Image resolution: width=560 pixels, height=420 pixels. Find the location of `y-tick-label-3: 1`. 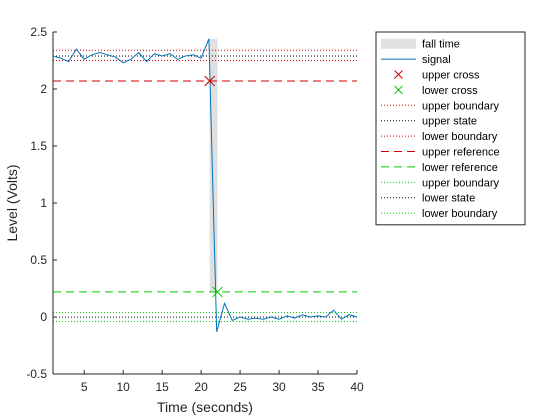

y-tick-label-3: 1 is located at coordinates (43, 203).